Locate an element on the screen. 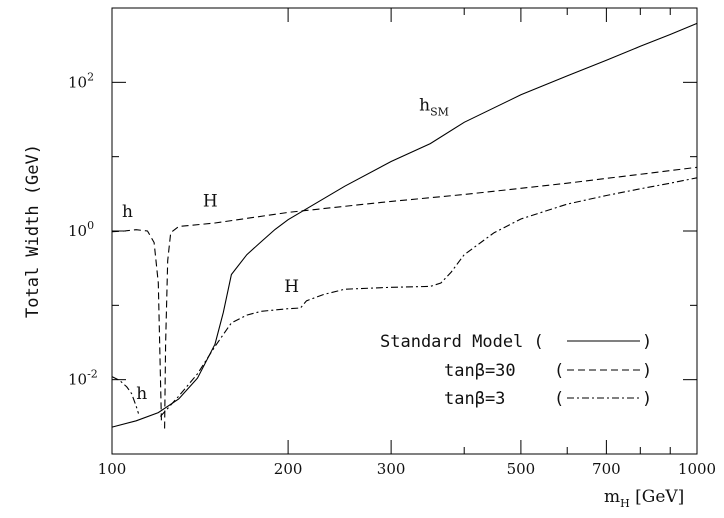 The image size is (724, 518). annotation-H-tb30: H is located at coordinates (210, 201).